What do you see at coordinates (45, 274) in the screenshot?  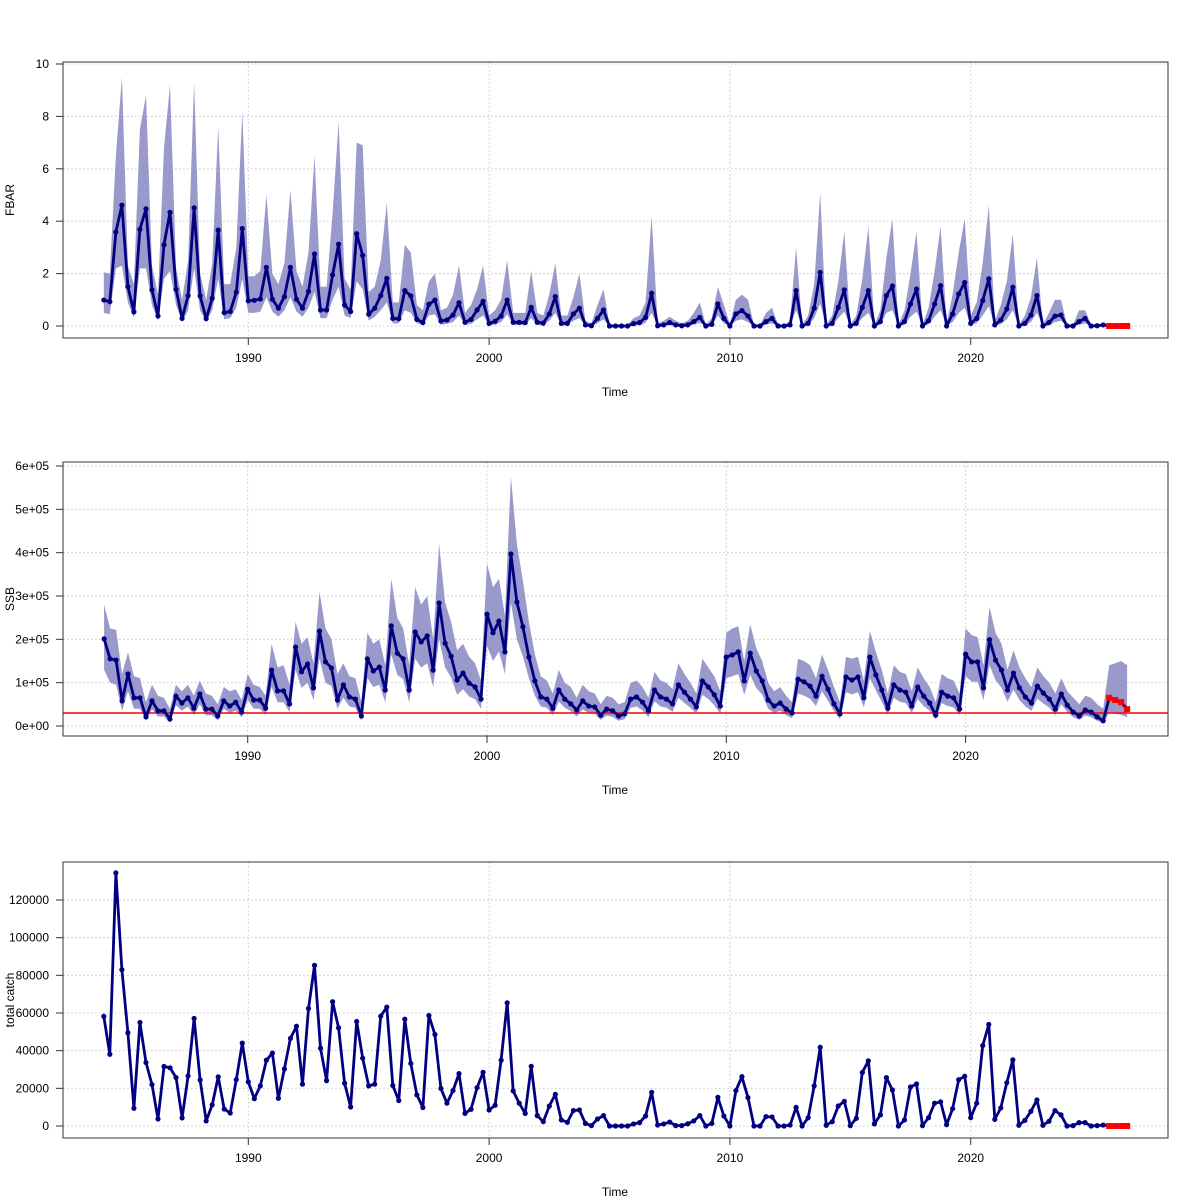 I see `y-tick-label: 2` at bounding box center [45, 274].